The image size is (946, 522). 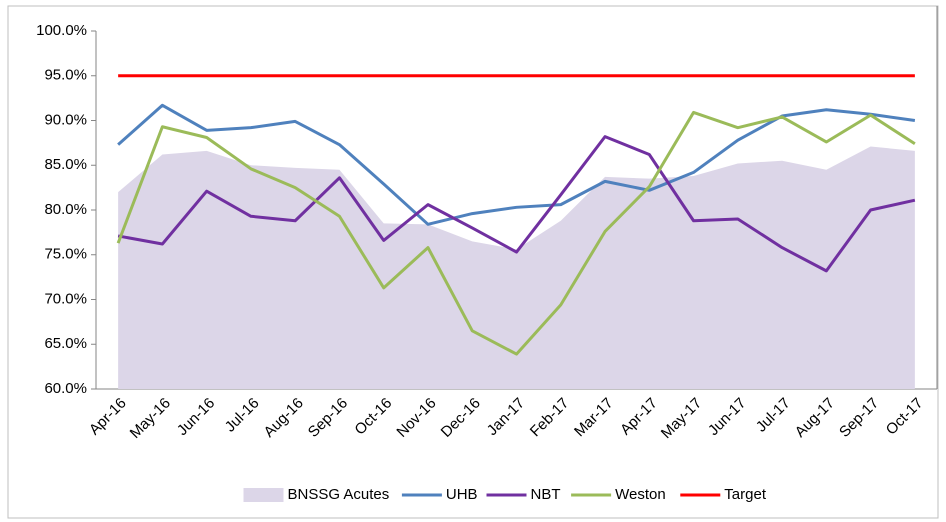 What do you see at coordinates (65, 75) in the screenshot?
I see `y-tick-label: 95.0%` at bounding box center [65, 75].